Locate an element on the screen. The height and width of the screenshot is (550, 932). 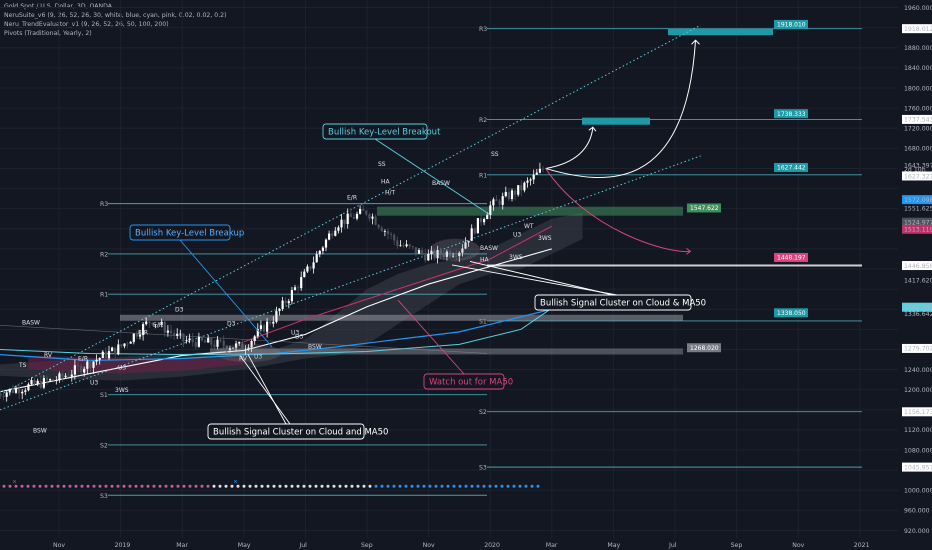
signal-label: E/R is located at coordinates (158, 325).